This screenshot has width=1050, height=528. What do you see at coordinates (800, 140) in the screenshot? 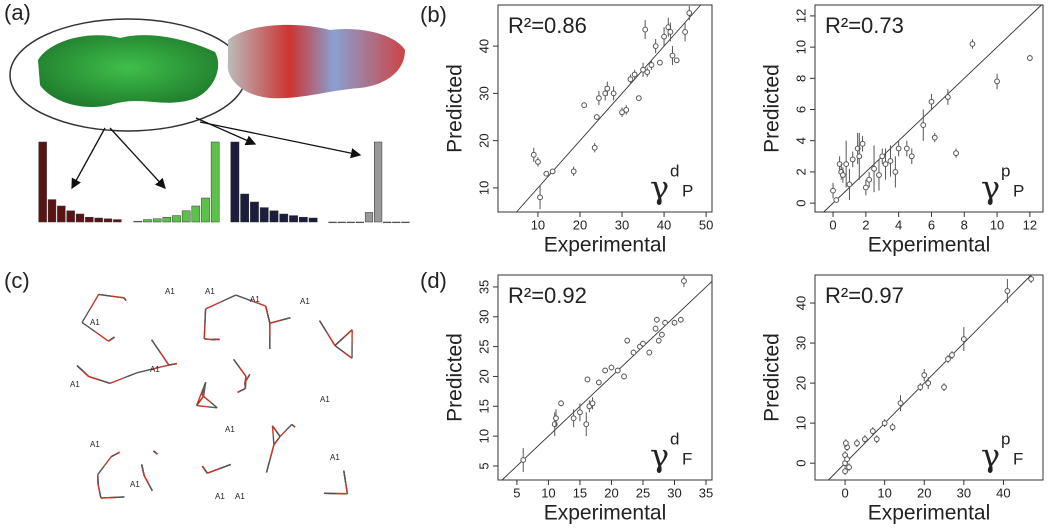
I see `y-tick-label: 4` at bounding box center [800, 140].